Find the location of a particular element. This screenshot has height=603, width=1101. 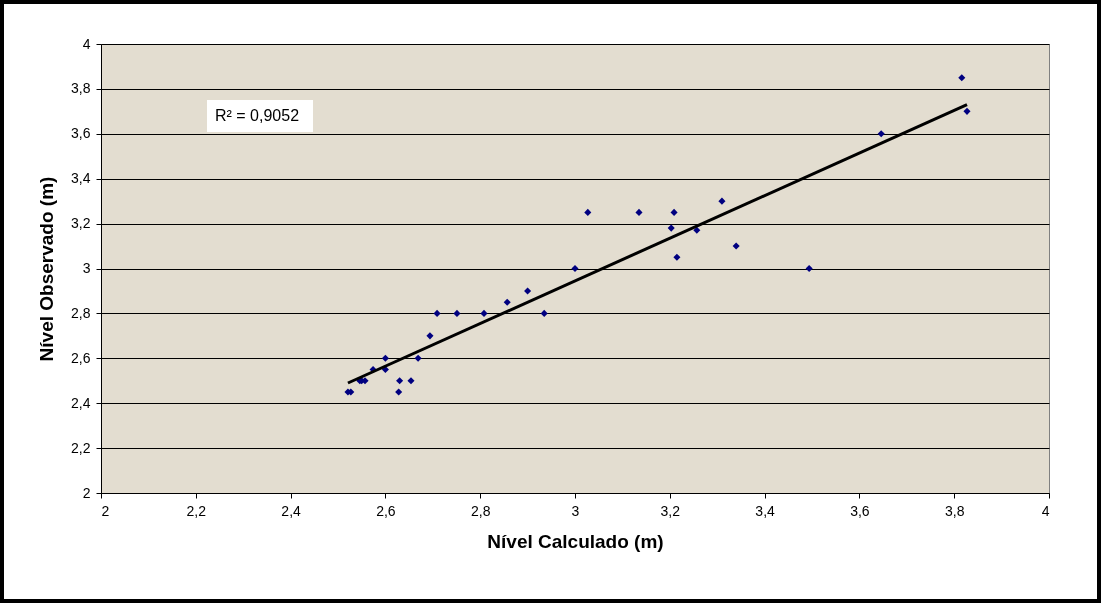

x-tick-label: 2 is located at coordinates (105, 510).